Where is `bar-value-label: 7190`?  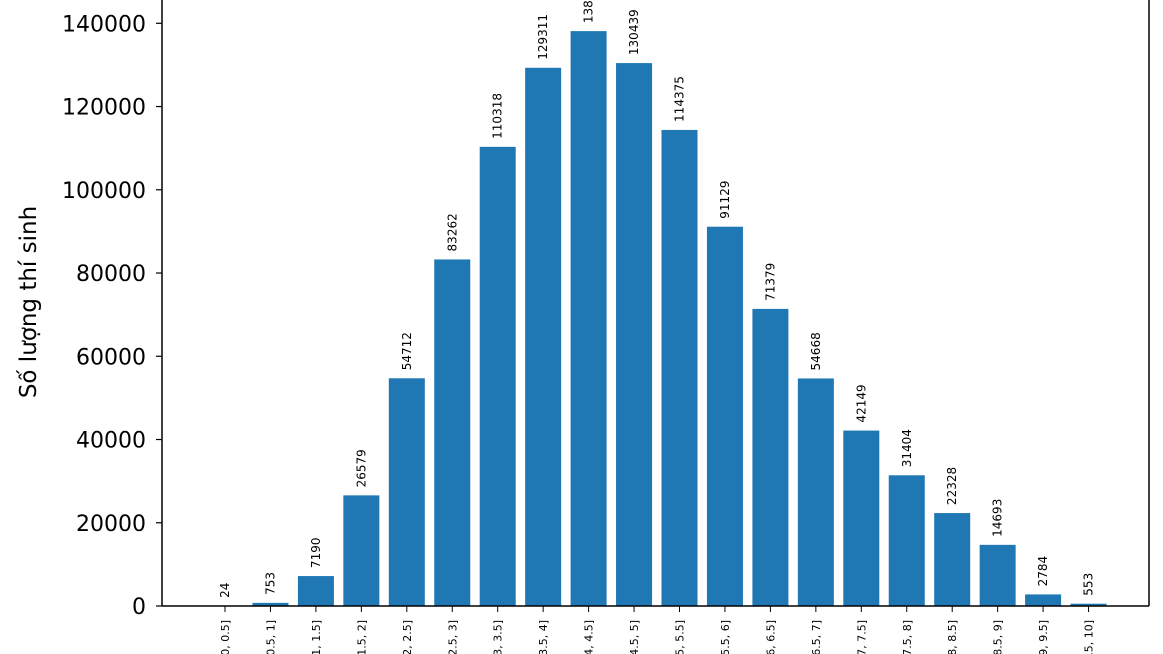 bar-value-label: 7190 is located at coordinates (316, 553).